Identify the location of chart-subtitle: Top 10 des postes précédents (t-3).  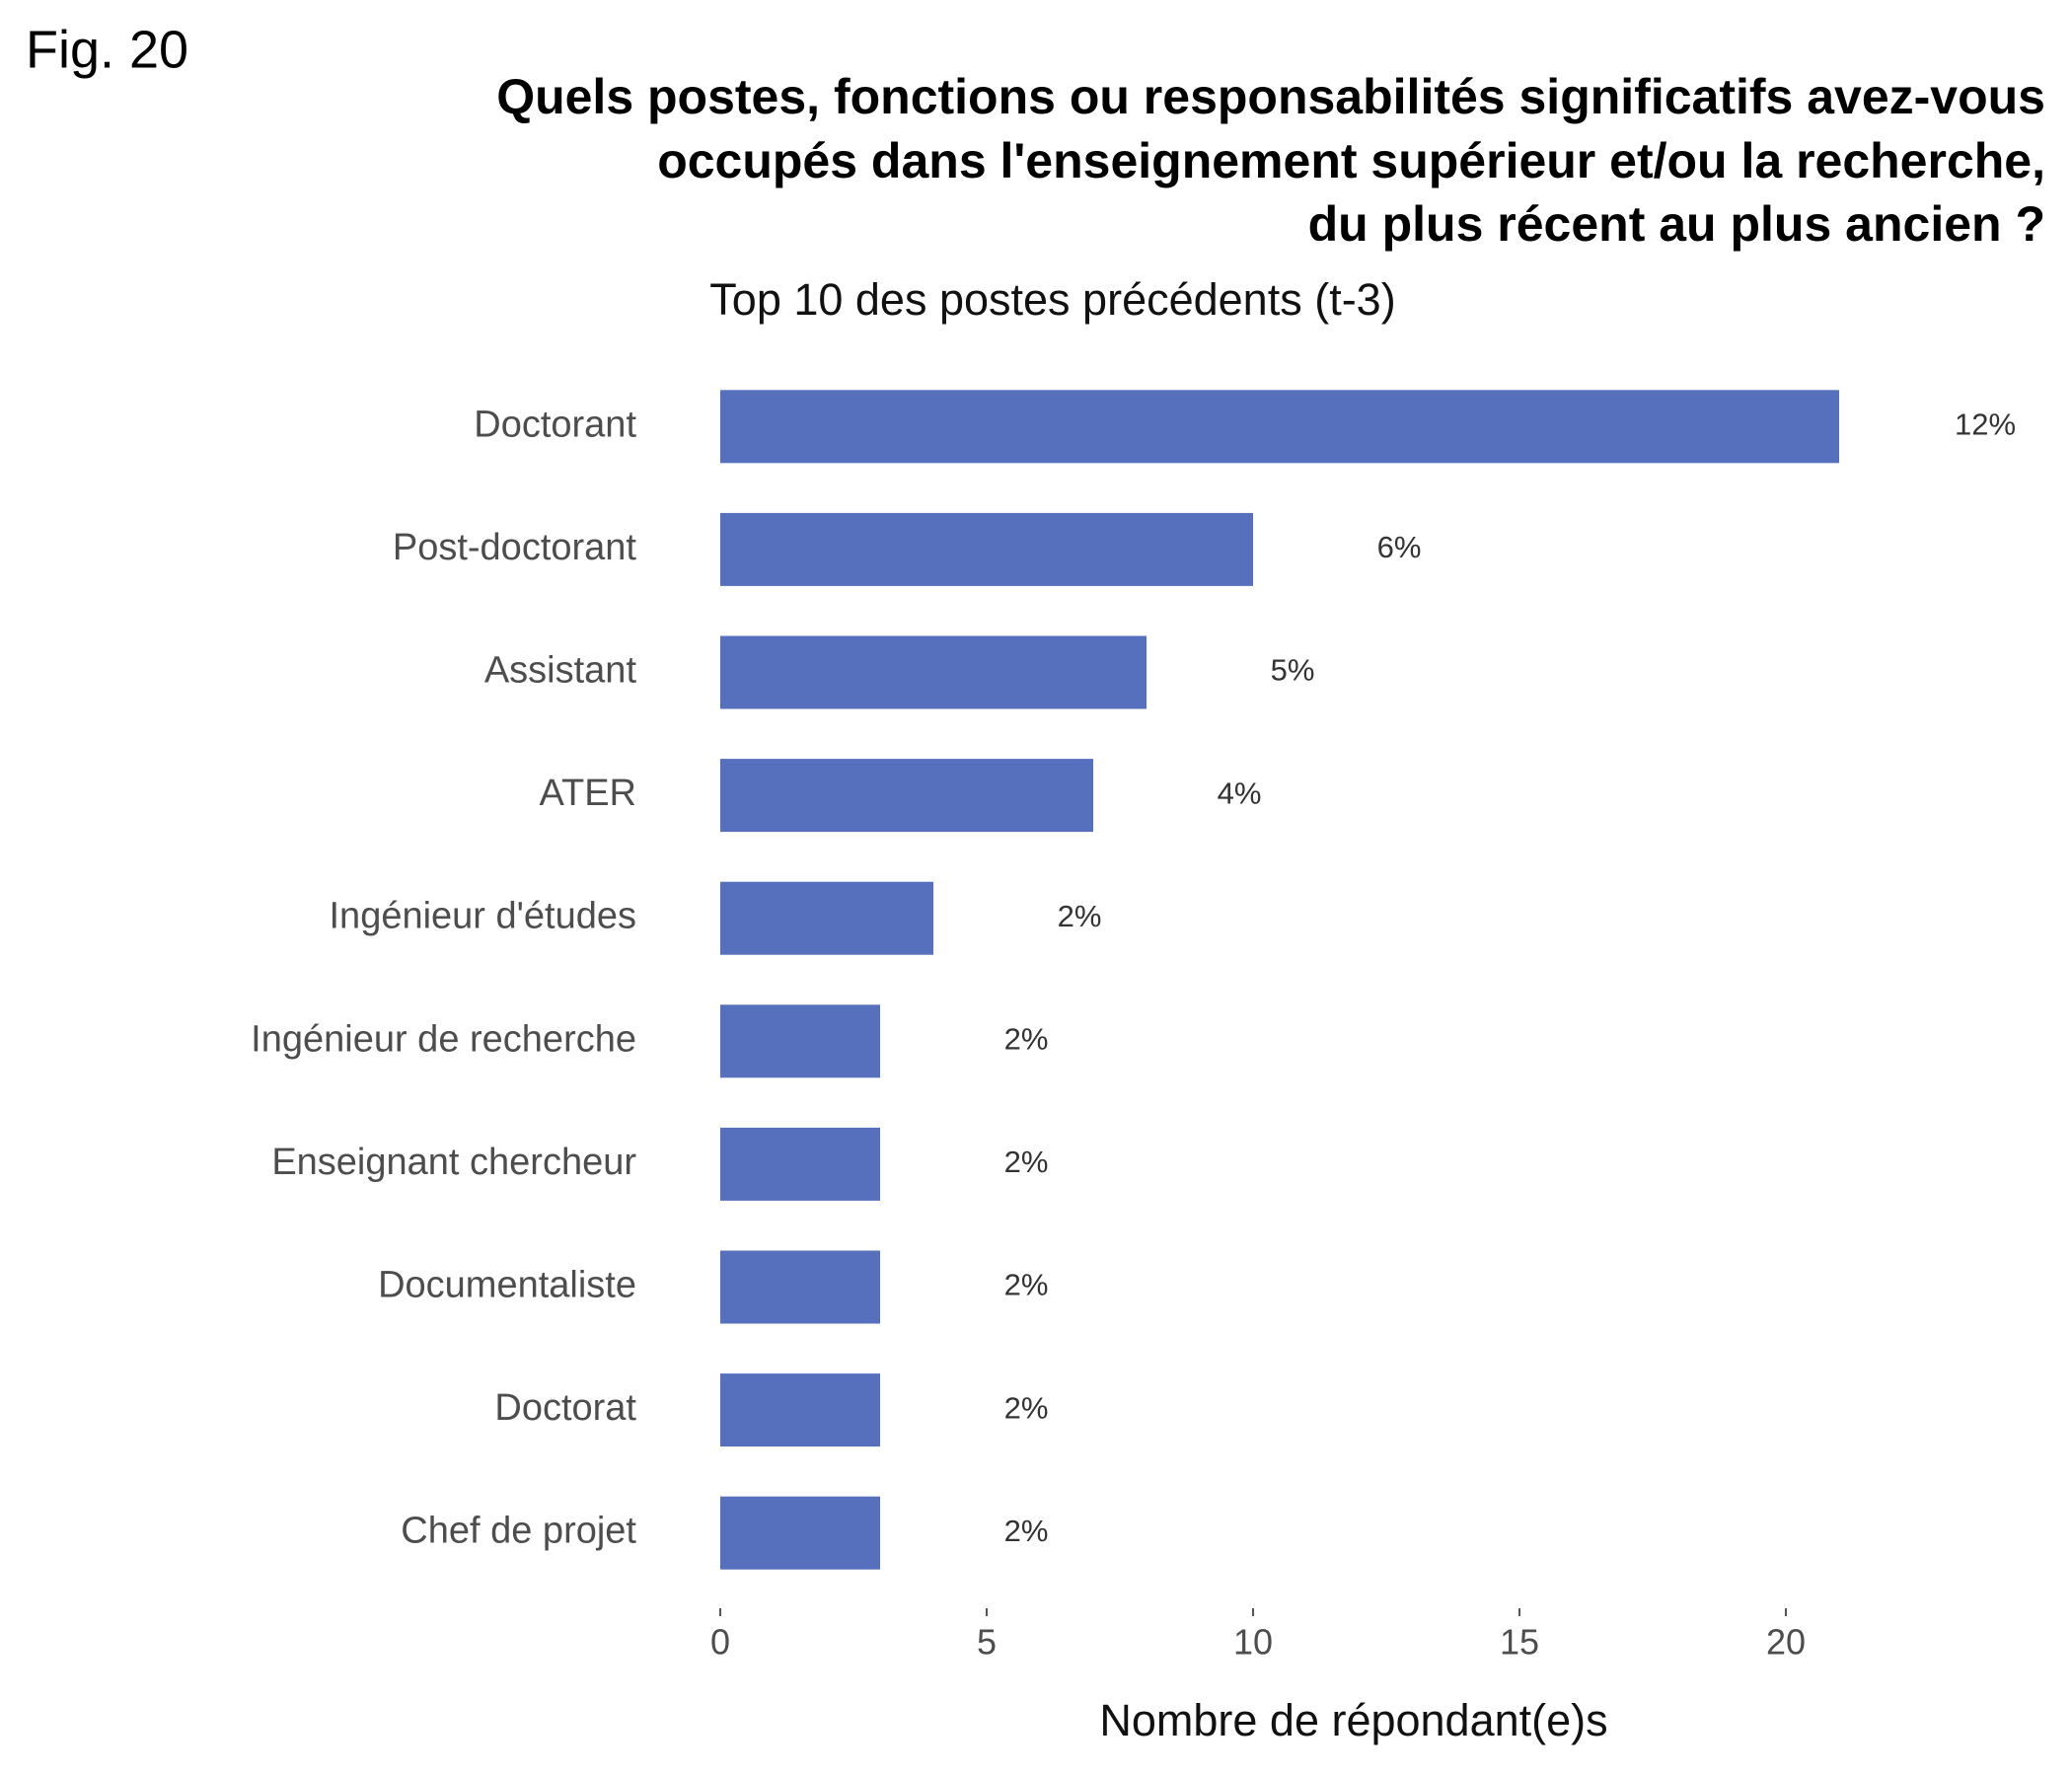
(1052, 300).